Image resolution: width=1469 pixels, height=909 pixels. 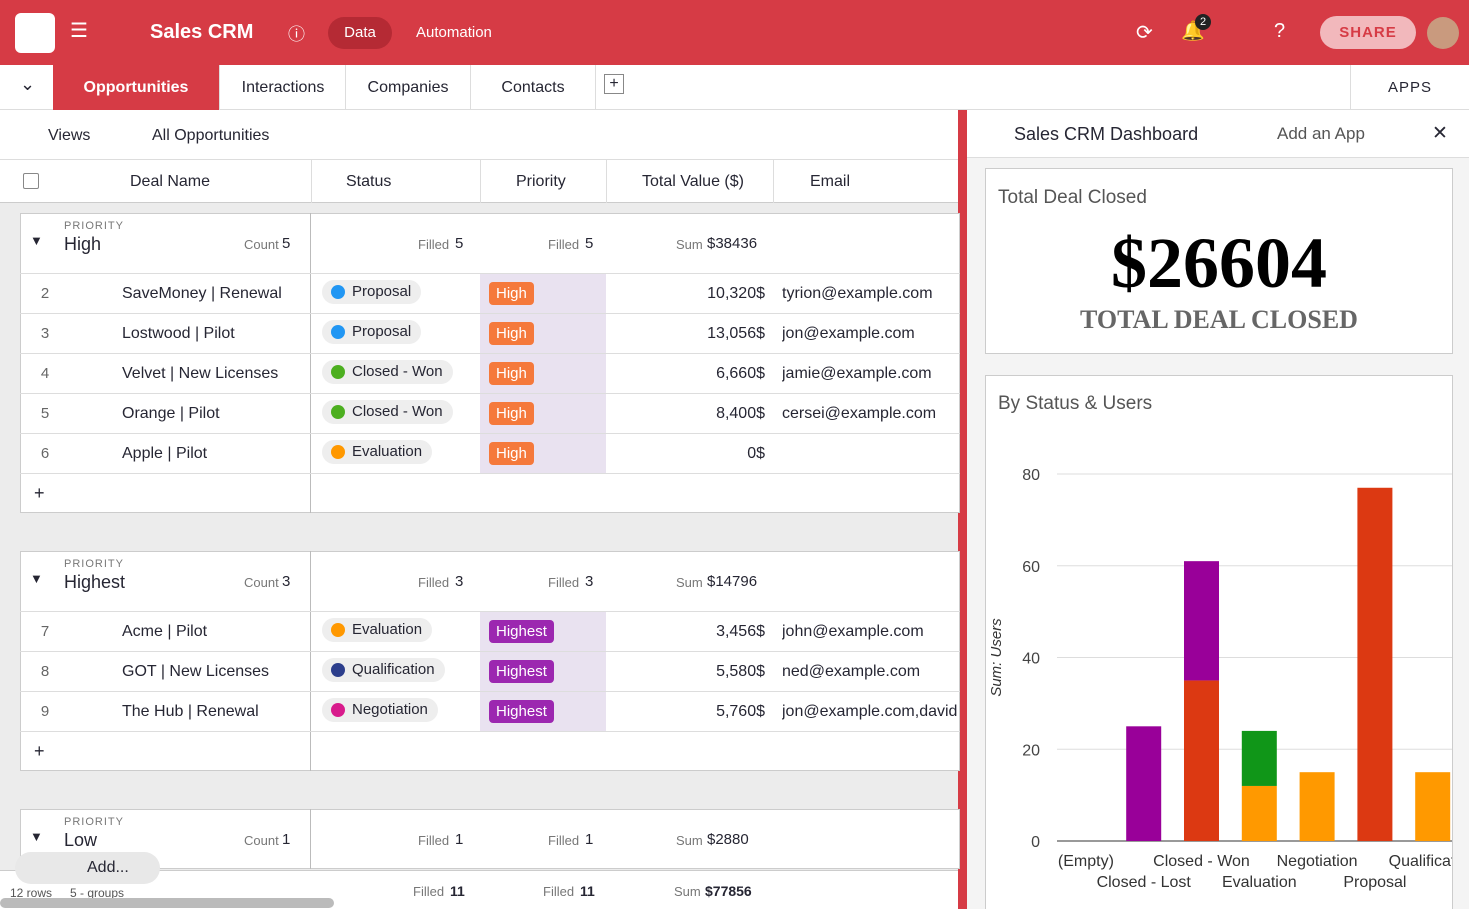 I want to click on add-table: +, so click(x=614, y=84).